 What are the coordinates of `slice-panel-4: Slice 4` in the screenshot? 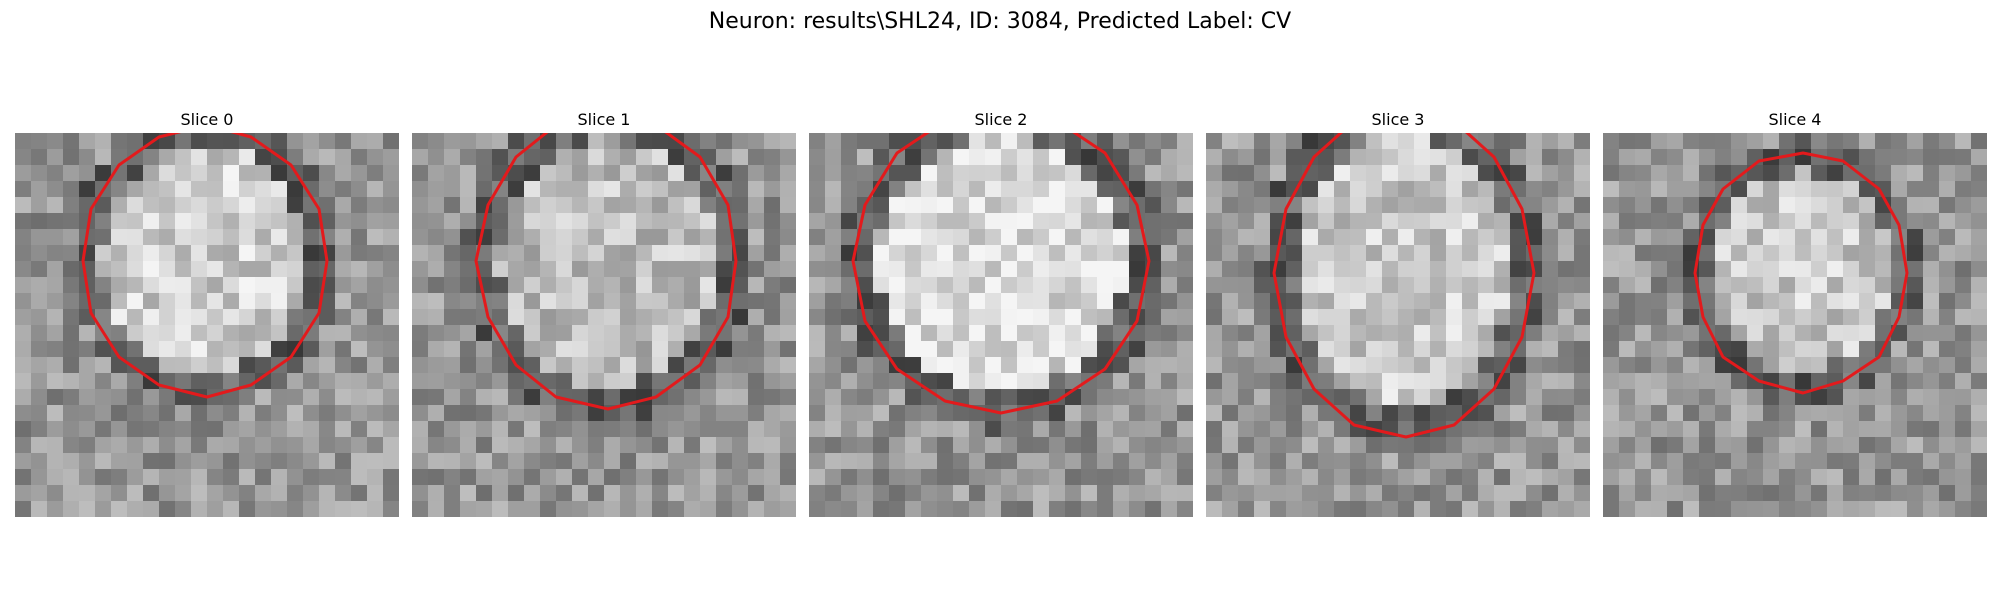 It's located at (1795, 313).